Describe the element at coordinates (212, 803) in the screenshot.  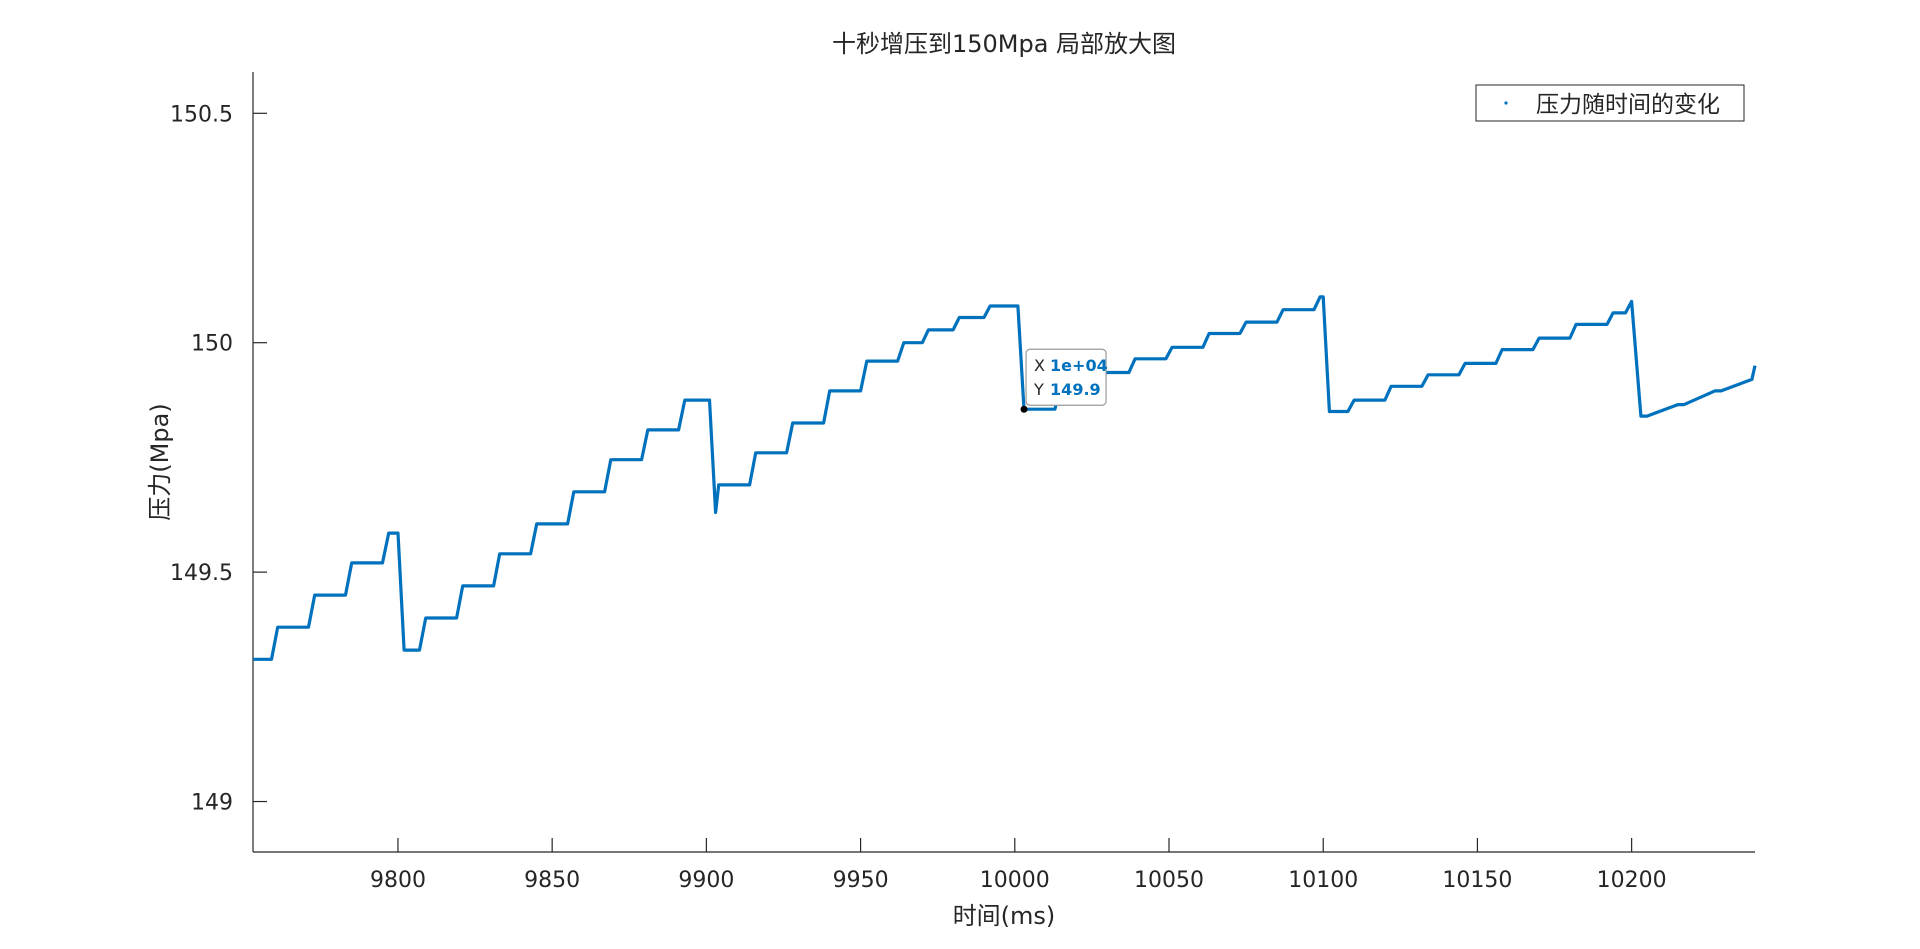
I see `y-tick-label: 149` at that location.